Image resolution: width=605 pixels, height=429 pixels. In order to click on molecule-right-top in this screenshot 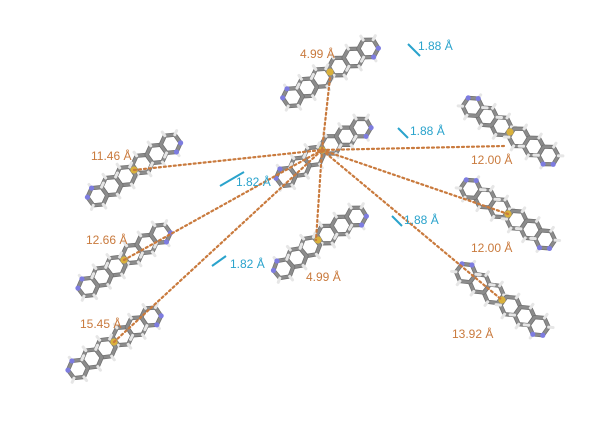, I will do `click(510, 131)`.